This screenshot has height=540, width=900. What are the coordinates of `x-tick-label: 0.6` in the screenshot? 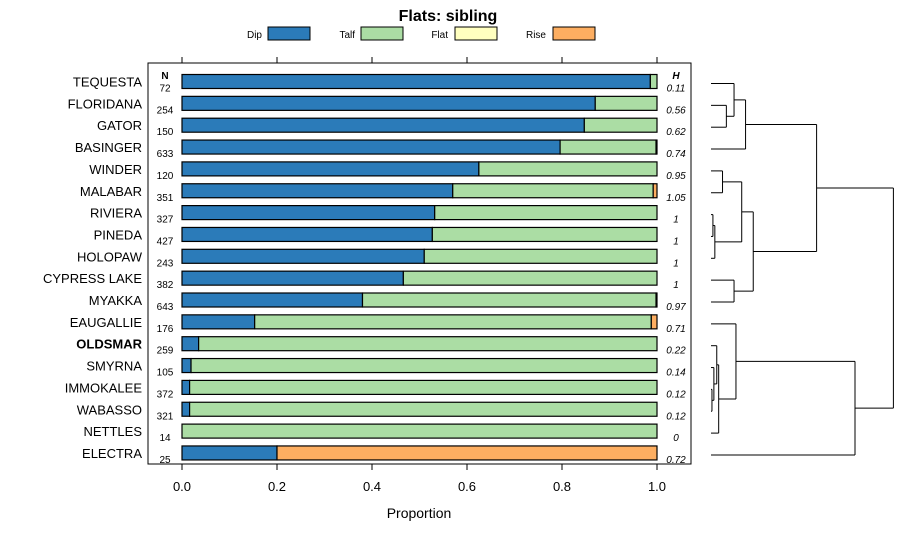 It's located at (467, 486).